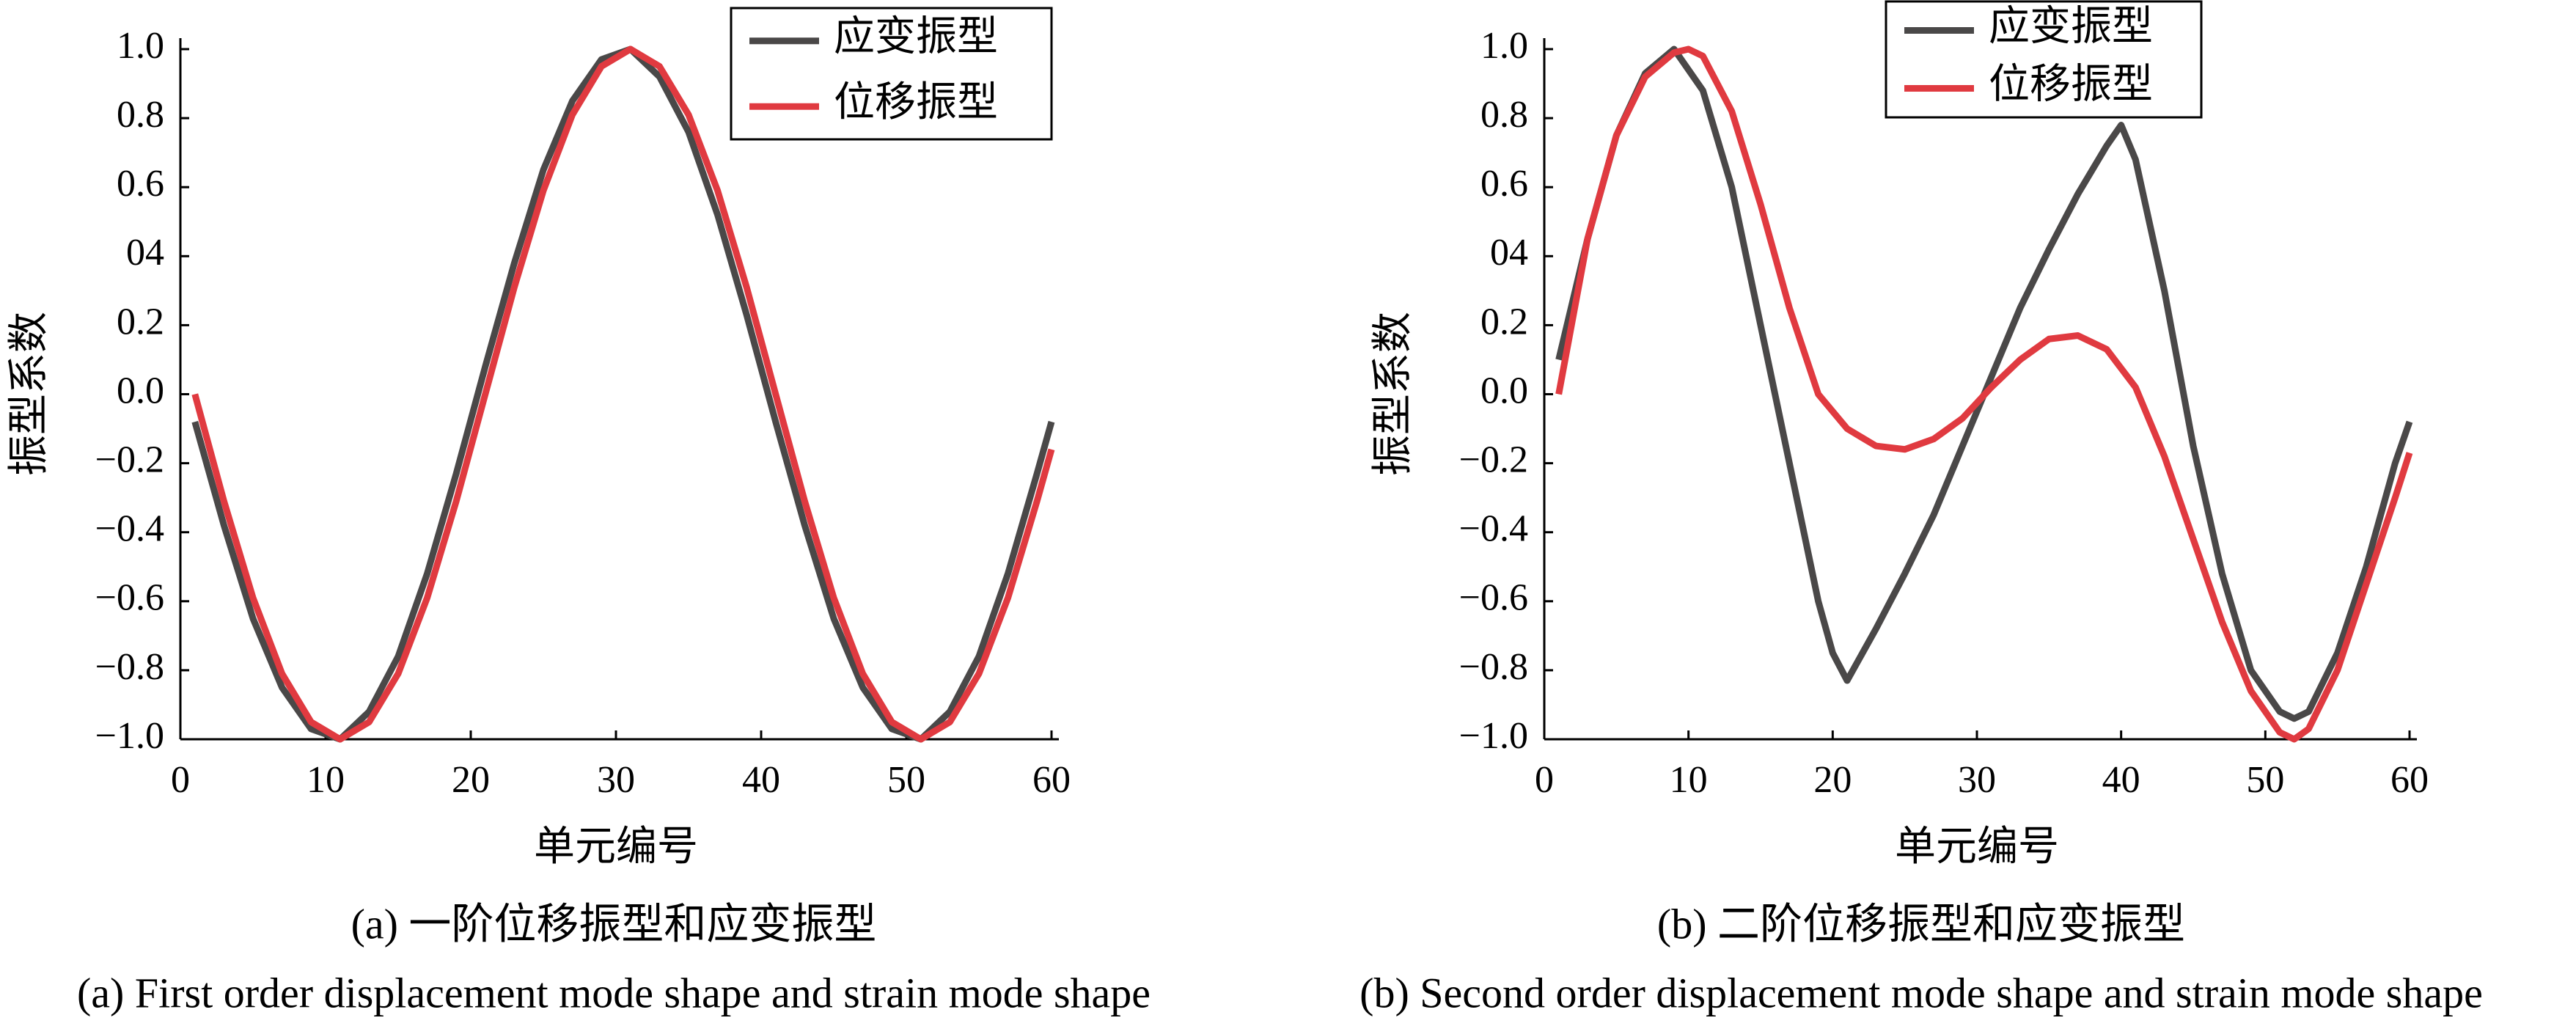 The image size is (2576, 1026). What do you see at coordinates (614, 924) in the screenshot?
I see `caption: (a) 一阶位移振型和应变振型` at bounding box center [614, 924].